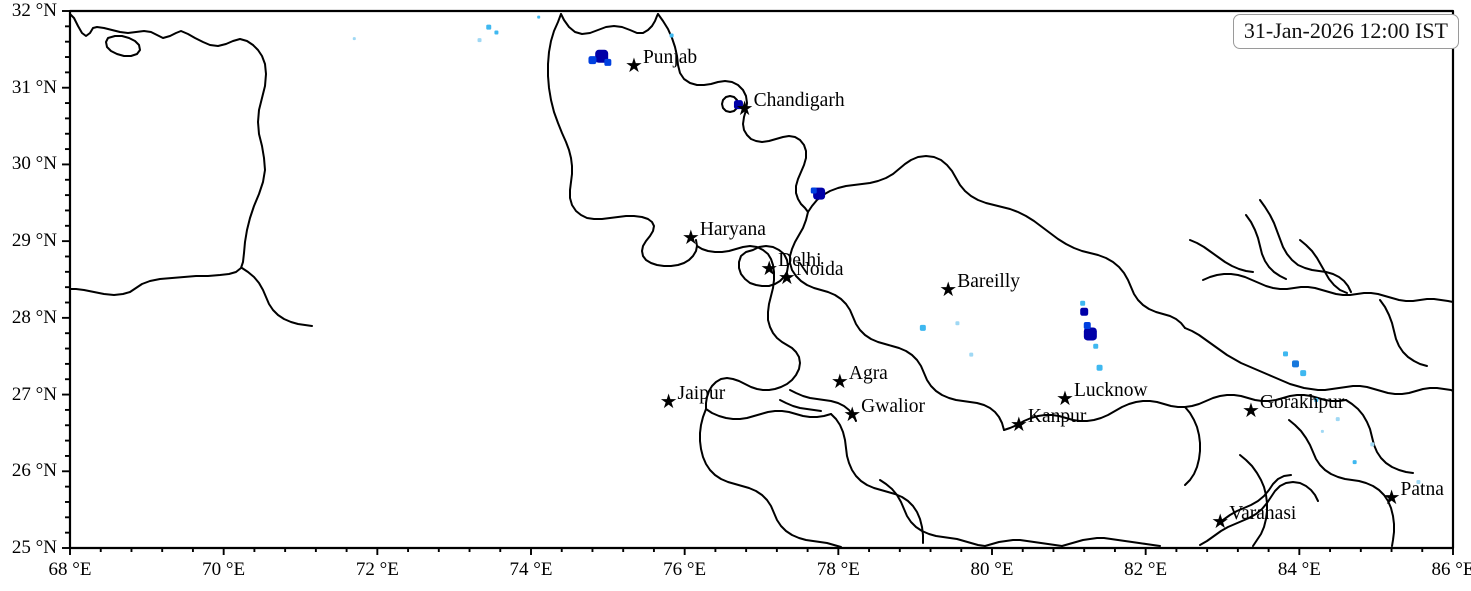 Image resolution: width=1471 pixels, height=591 pixels. I want to click on delhi-polygon, so click(763, 266).